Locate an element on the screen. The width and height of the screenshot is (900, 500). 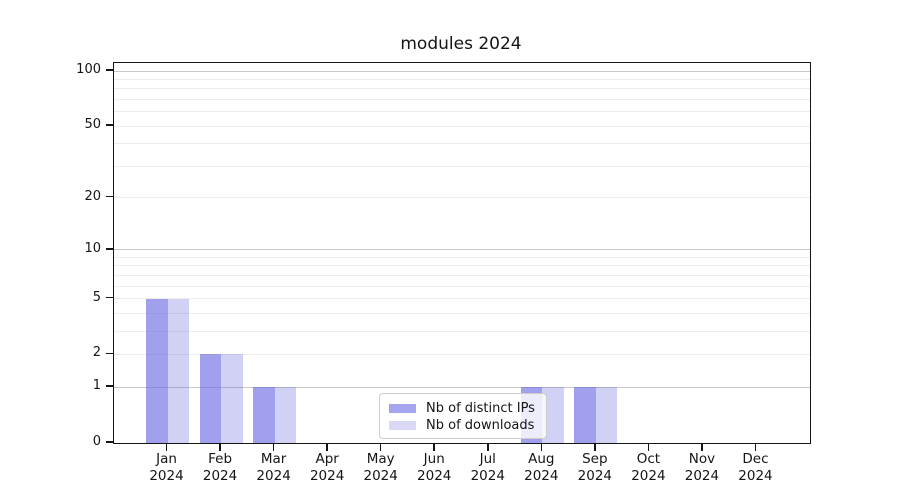
x-tick-label: Nov 2024 is located at coordinates (702, 467).